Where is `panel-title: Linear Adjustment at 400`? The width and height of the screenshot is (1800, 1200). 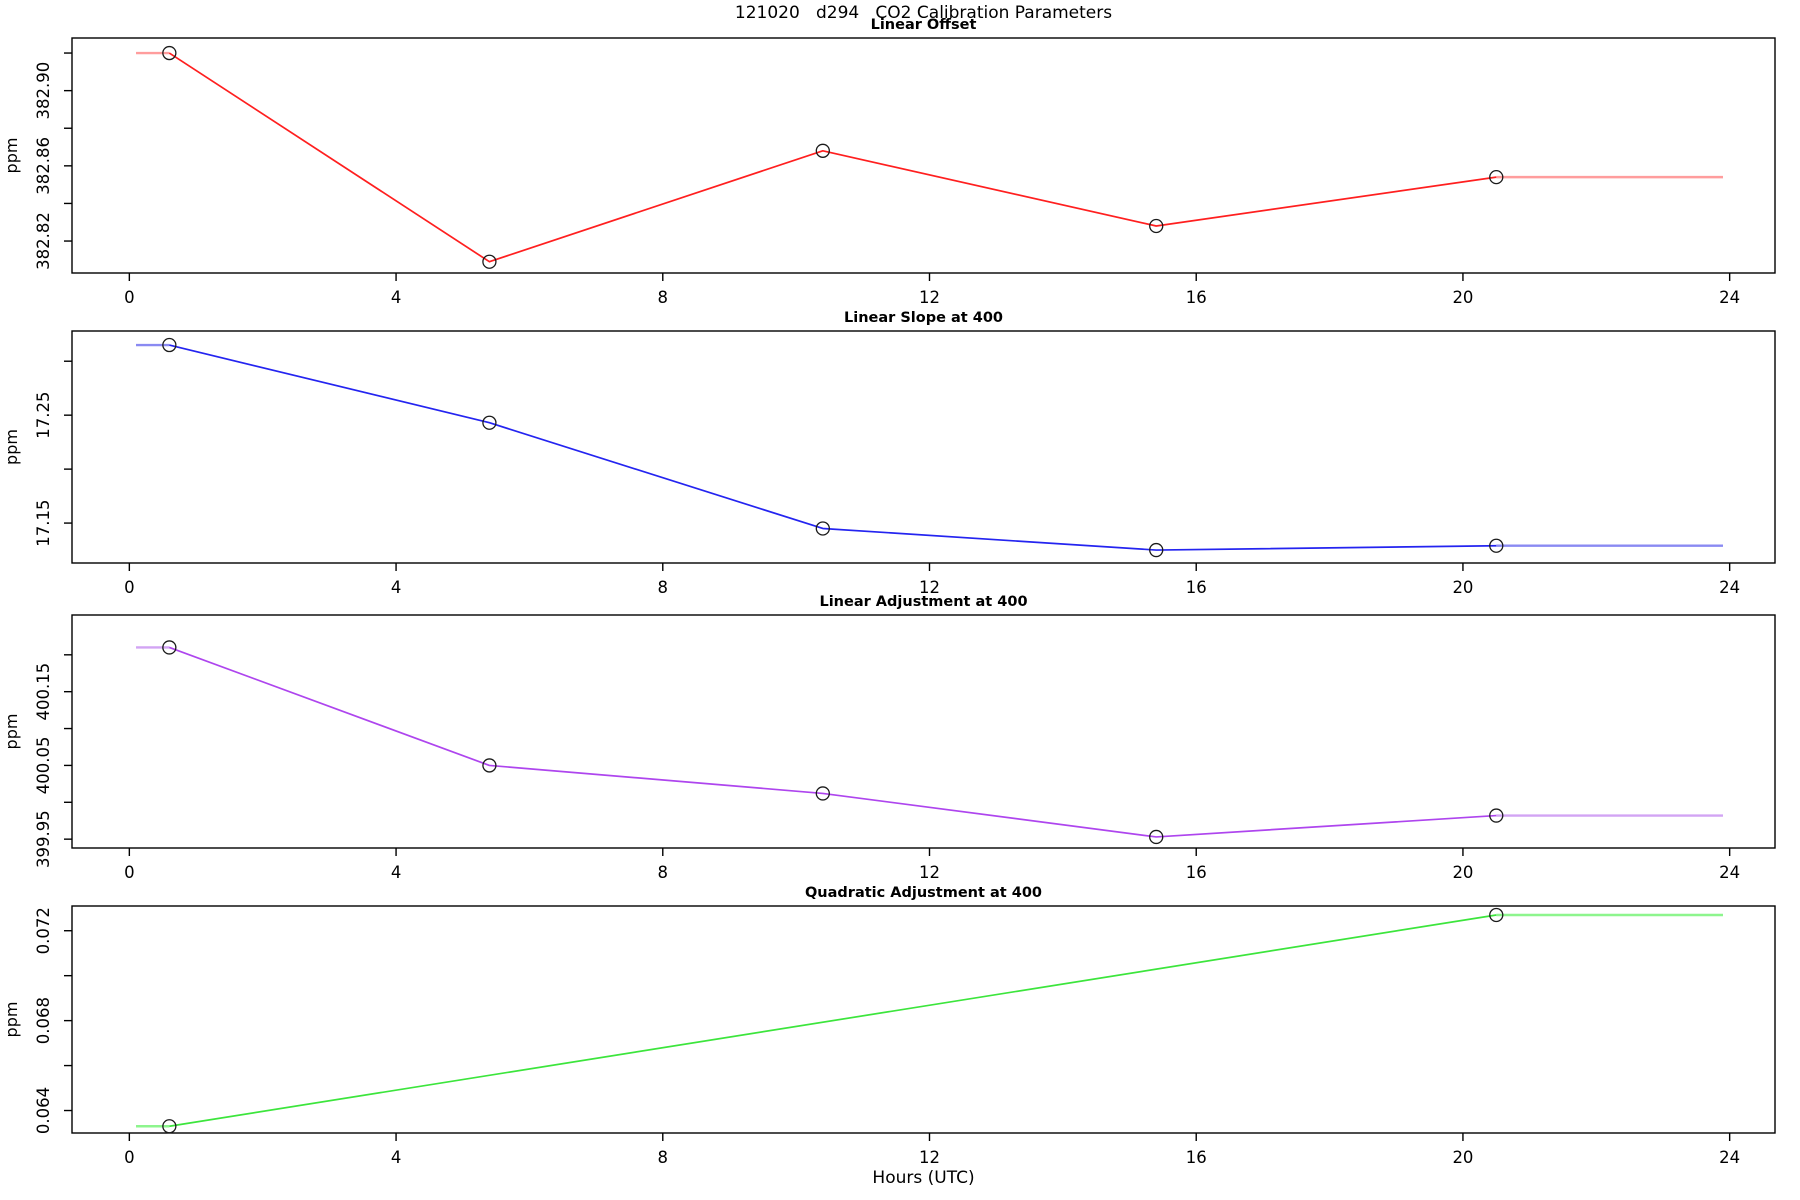 panel-title: Linear Adjustment at 400 is located at coordinates (923, 602).